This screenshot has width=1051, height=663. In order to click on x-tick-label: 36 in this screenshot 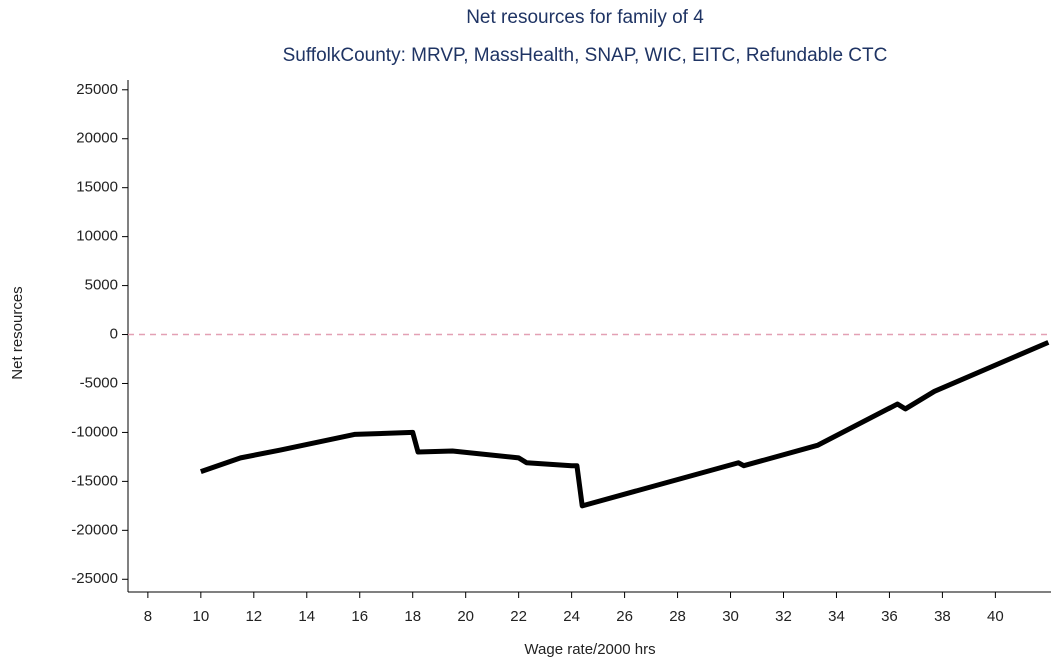, I will do `click(889, 616)`.